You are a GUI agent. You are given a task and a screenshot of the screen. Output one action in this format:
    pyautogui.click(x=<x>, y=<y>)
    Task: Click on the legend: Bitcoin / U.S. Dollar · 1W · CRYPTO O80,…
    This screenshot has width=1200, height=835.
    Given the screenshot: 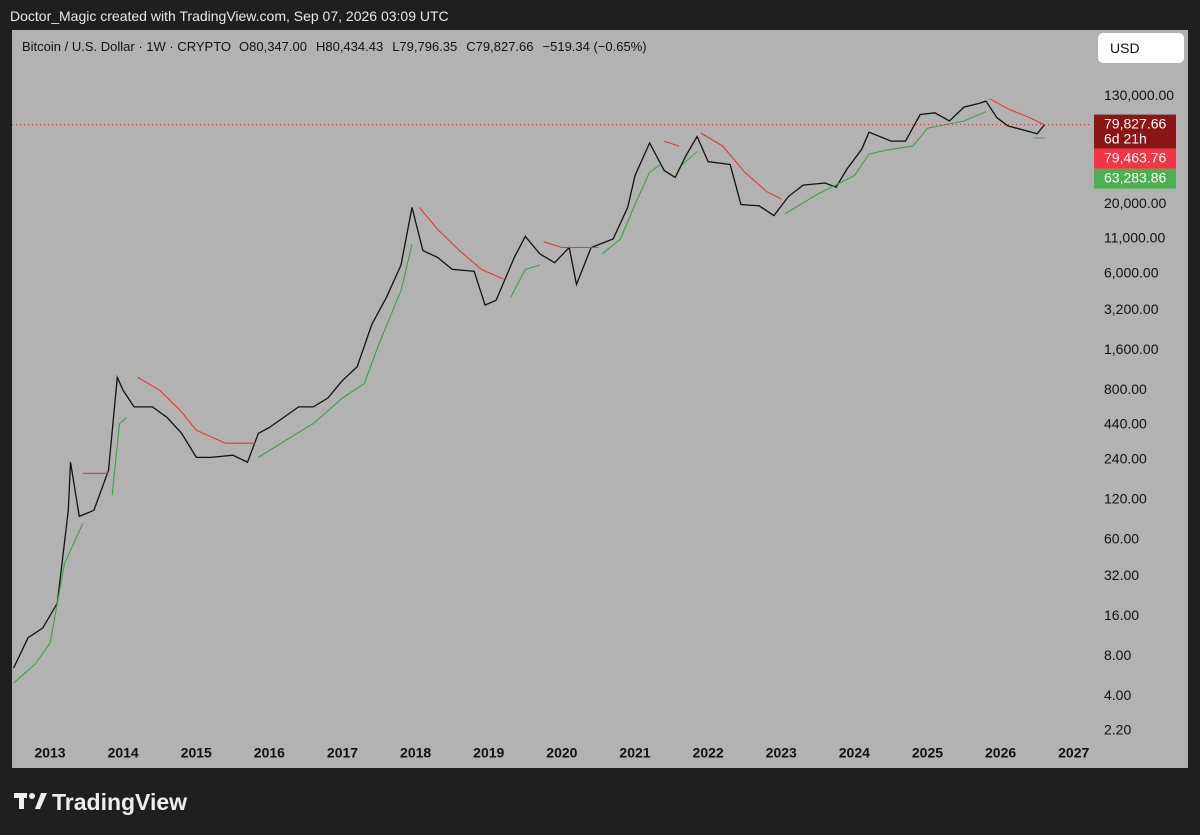 What is the action you would take?
    pyautogui.click(x=334, y=46)
    